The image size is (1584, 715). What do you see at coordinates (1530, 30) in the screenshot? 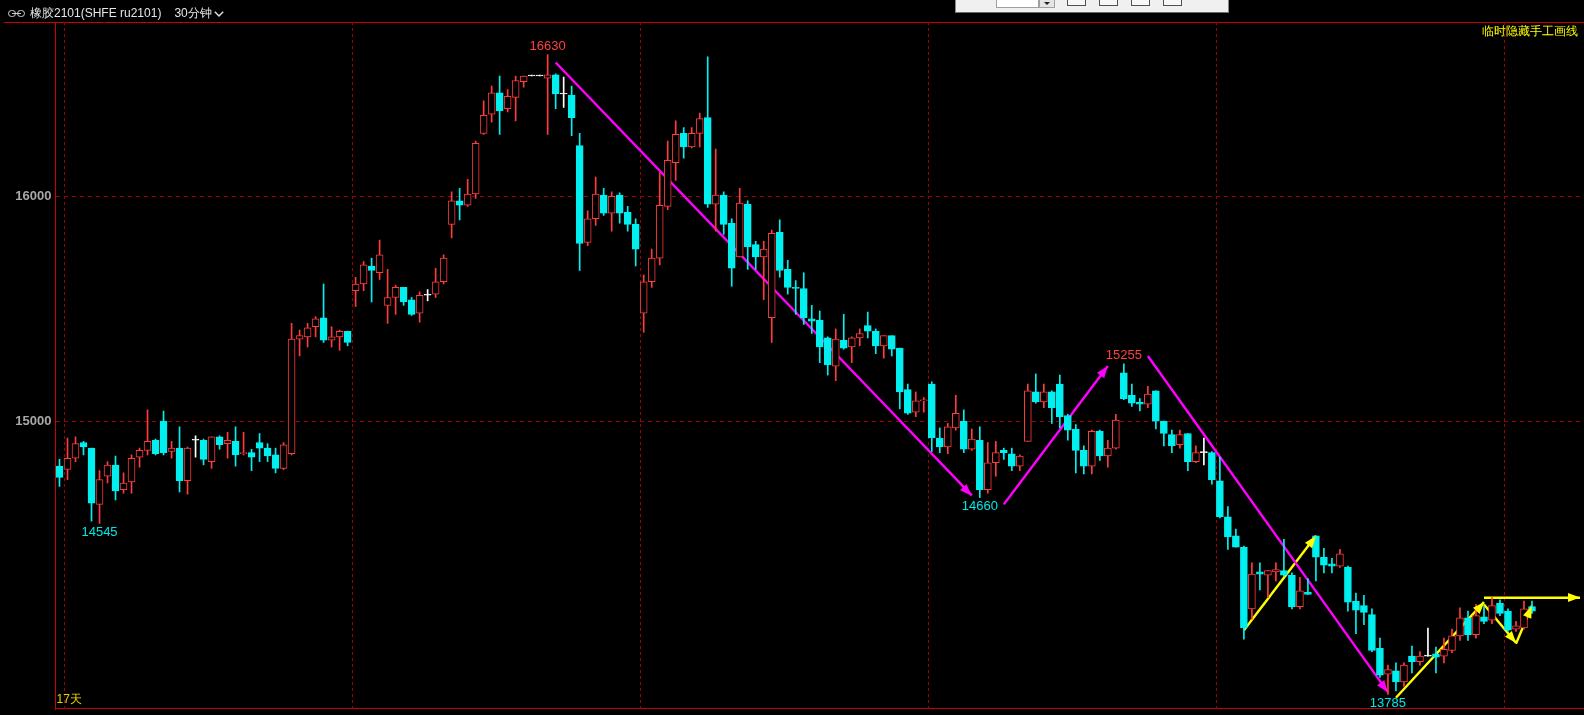
I see `annotation: 临时隐藏手工画线` at bounding box center [1530, 30].